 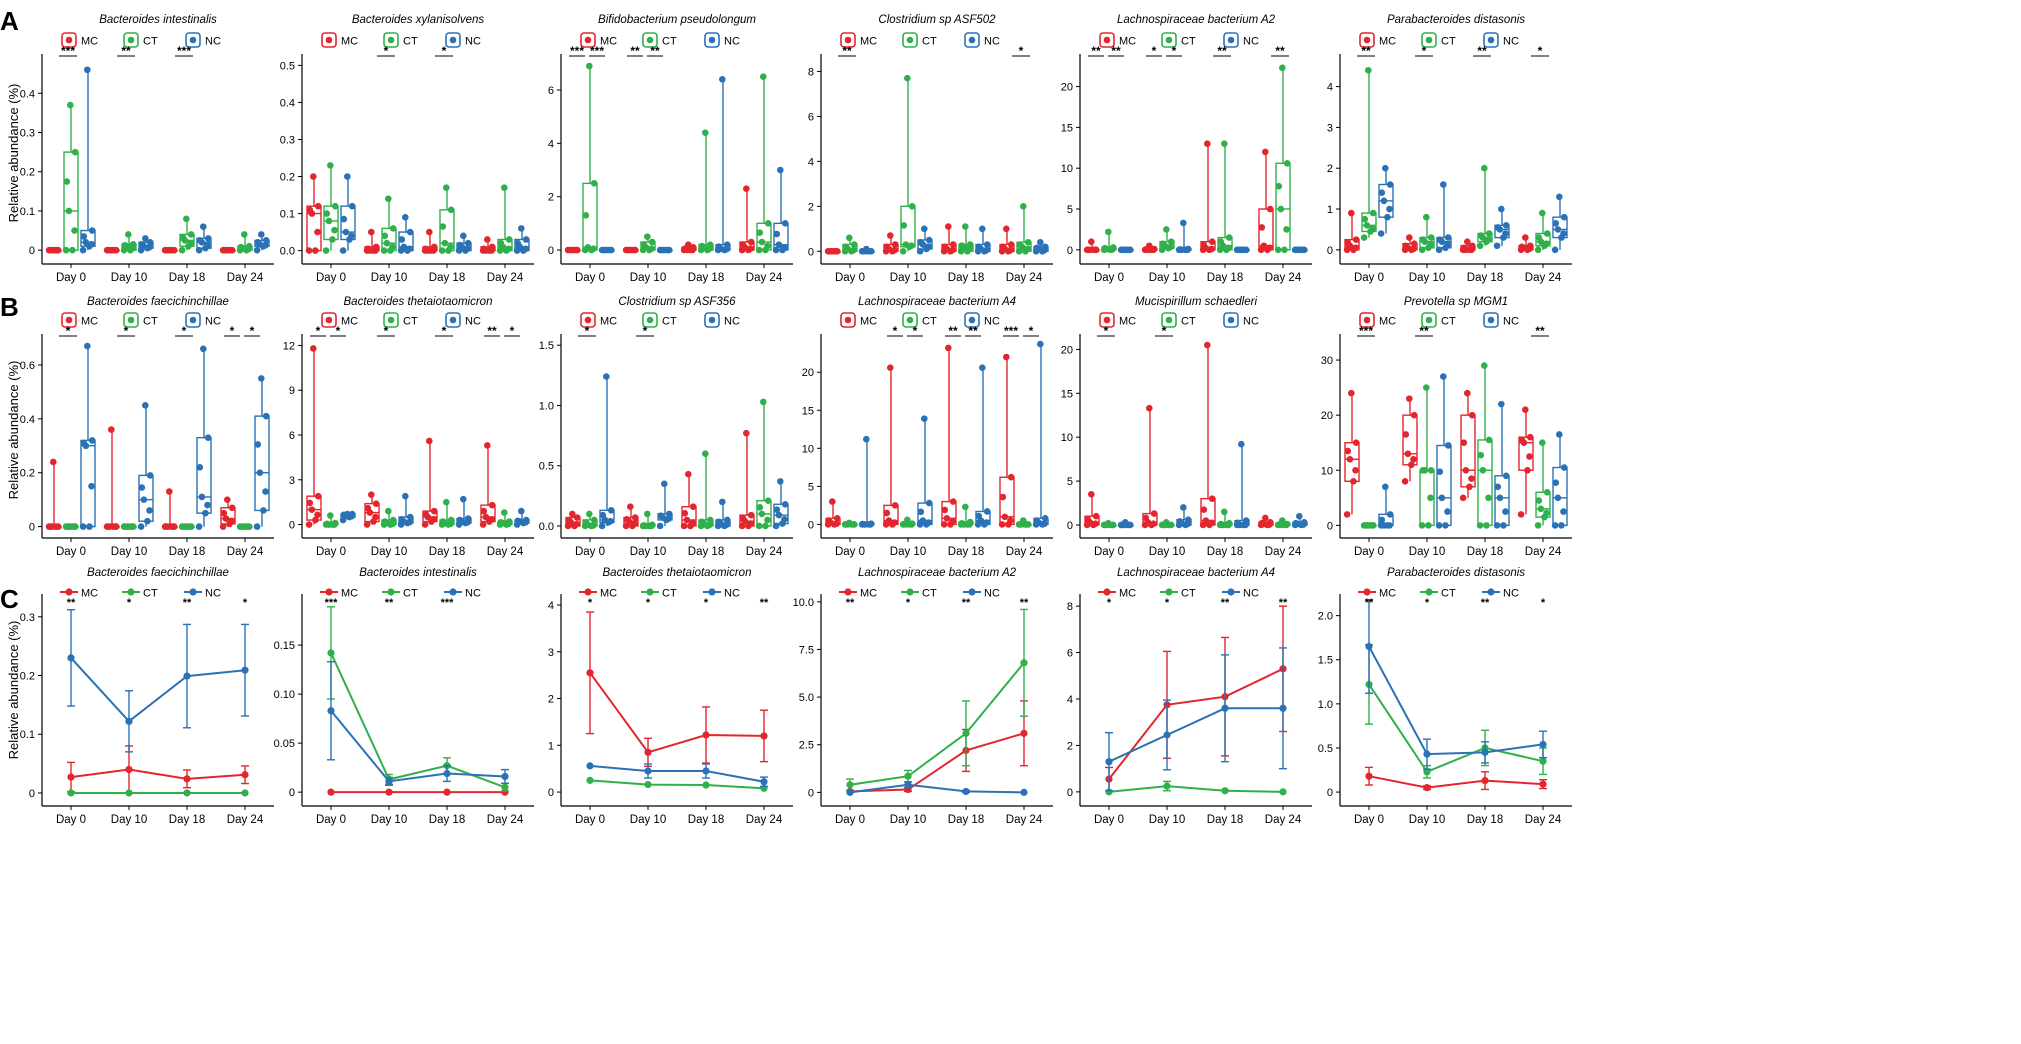 What do you see at coordinates (1543, 603) in the screenshot?
I see `panel-c-parabacteroides-distasonis-sig-label-3: *` at bounding box center [1543, 603].